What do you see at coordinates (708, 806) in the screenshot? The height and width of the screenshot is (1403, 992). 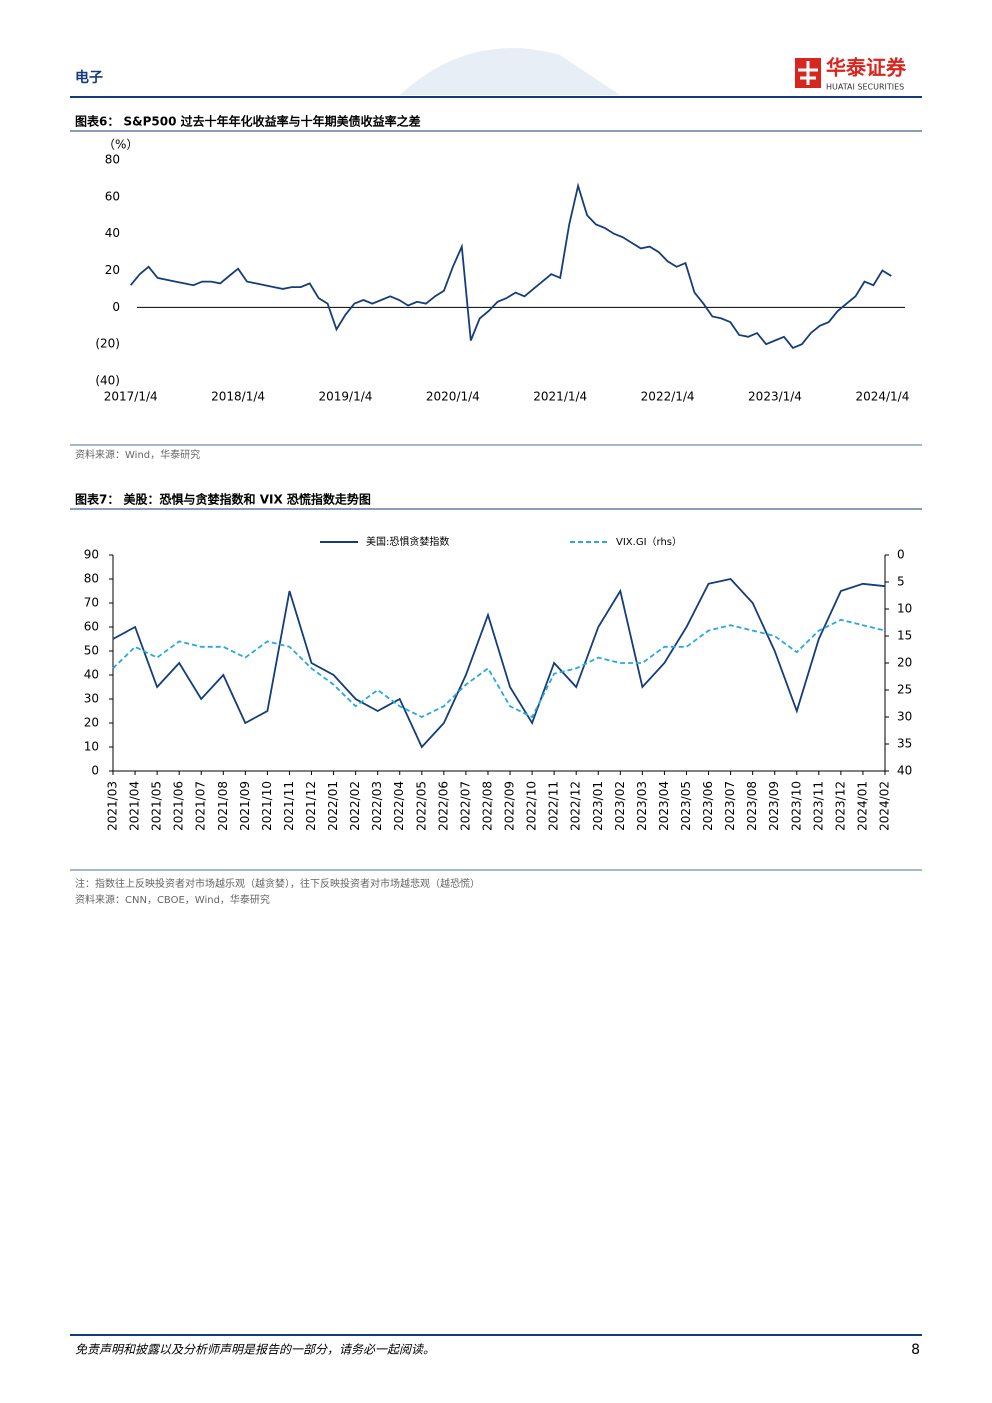 I see `x-tick-label: 2023/06` at bounding box center [708, 806].